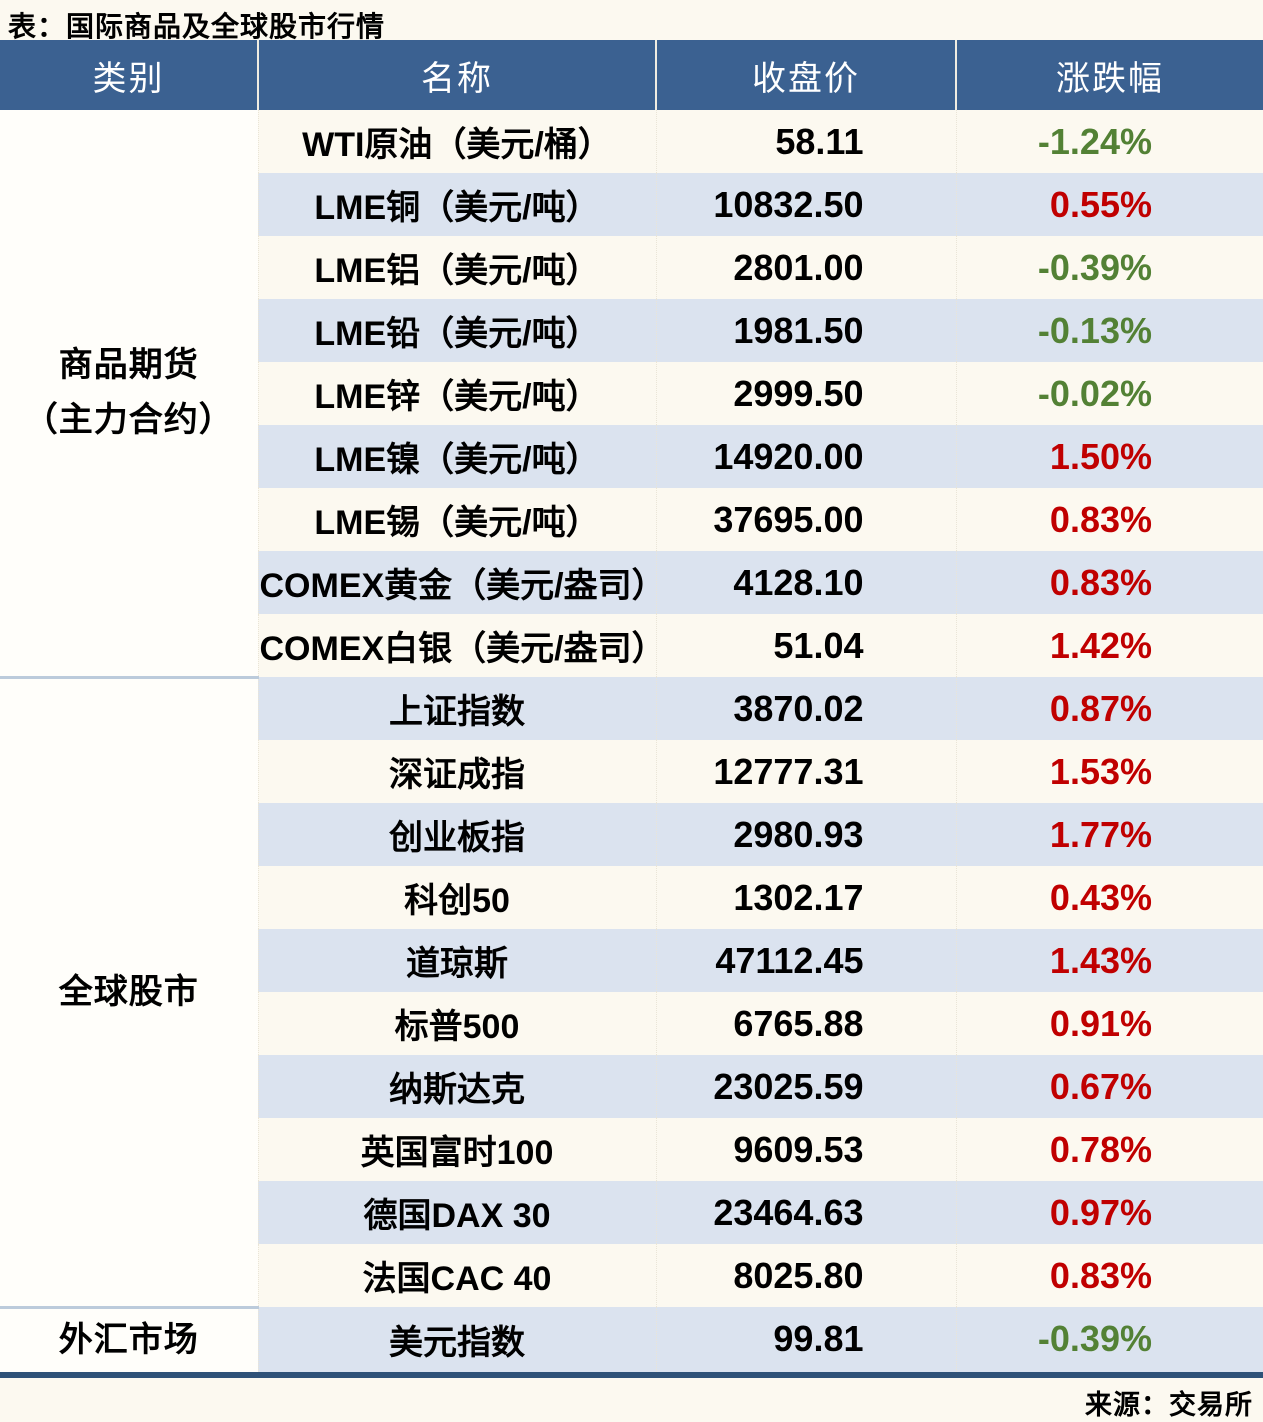 The image size is (1263, 1422). Describe the element at coordinates (805, 1341) in the screenshot. I see `close-price-cell: 99.81` at that location.